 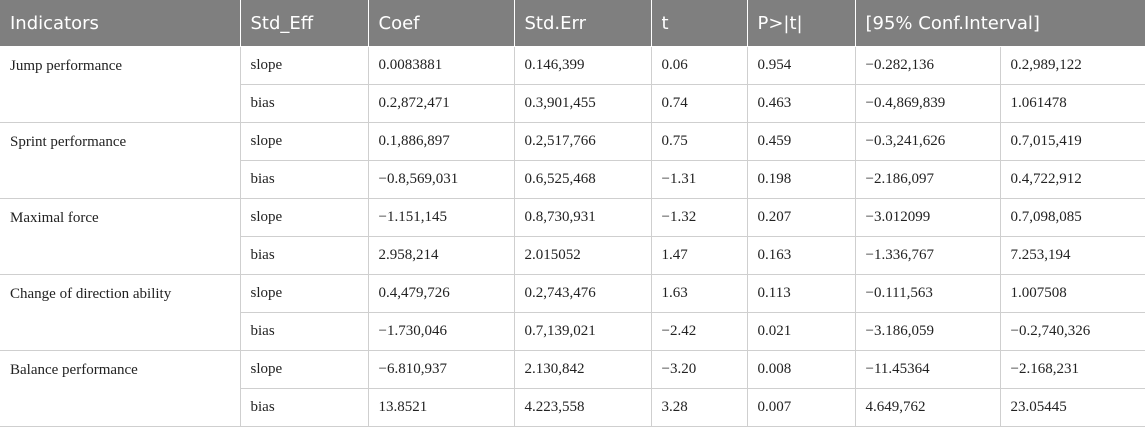 What do you see at coordinates (699, 179) in the screenshot?
I see `t-cell: −1.31` at bounding box center [699, 179].